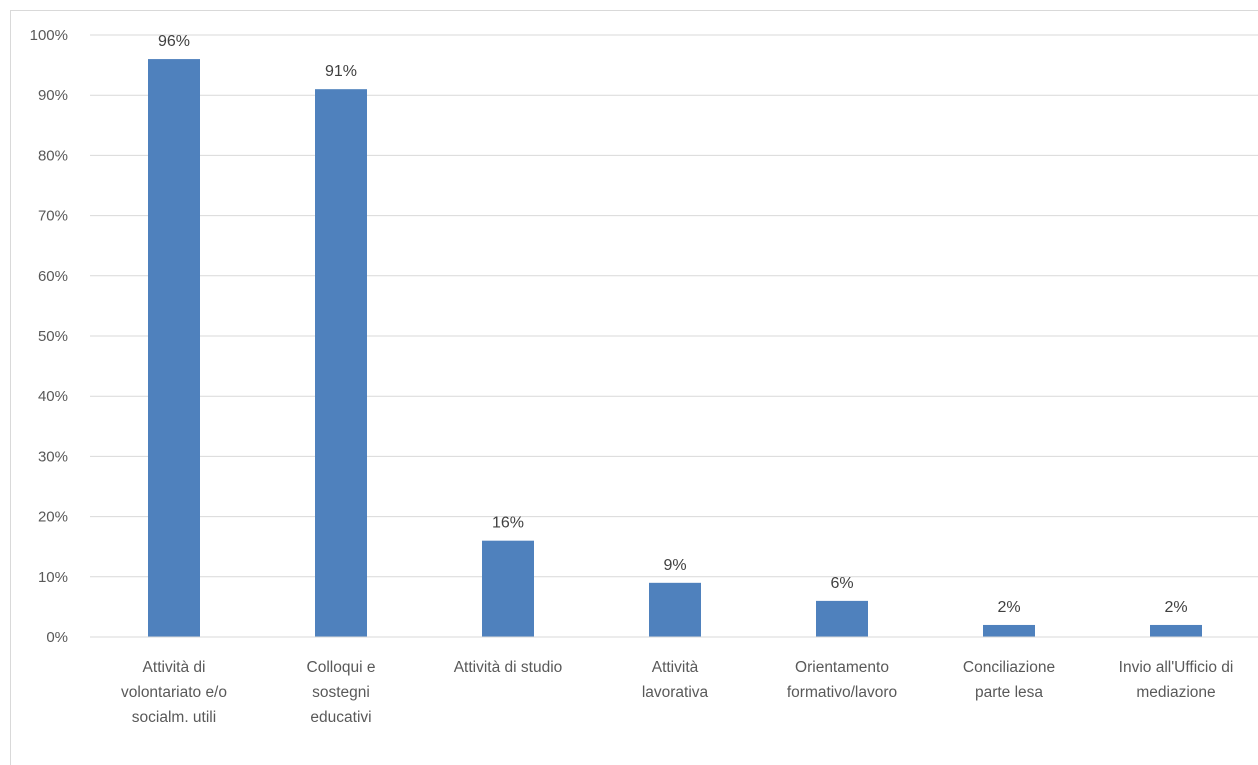 This screenshot has width=1258, height=765. Describe the element at coordinates (53, 95) in the screenshot. I see `y-tick-label: 90%` at that location.